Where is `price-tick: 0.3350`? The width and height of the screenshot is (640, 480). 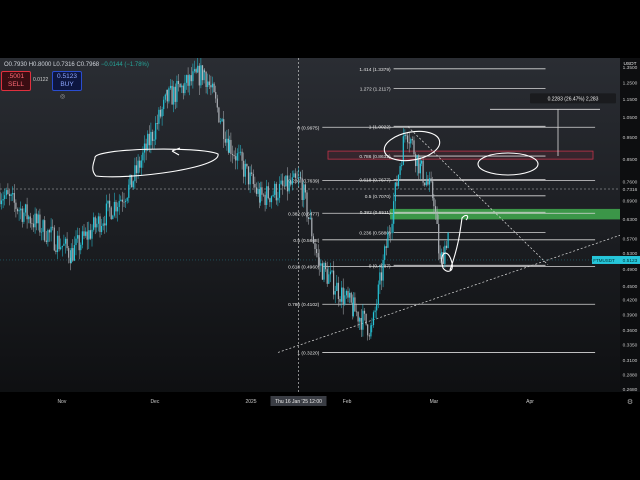
price-tick: 0.3350 is located at coordinates (630, 346).